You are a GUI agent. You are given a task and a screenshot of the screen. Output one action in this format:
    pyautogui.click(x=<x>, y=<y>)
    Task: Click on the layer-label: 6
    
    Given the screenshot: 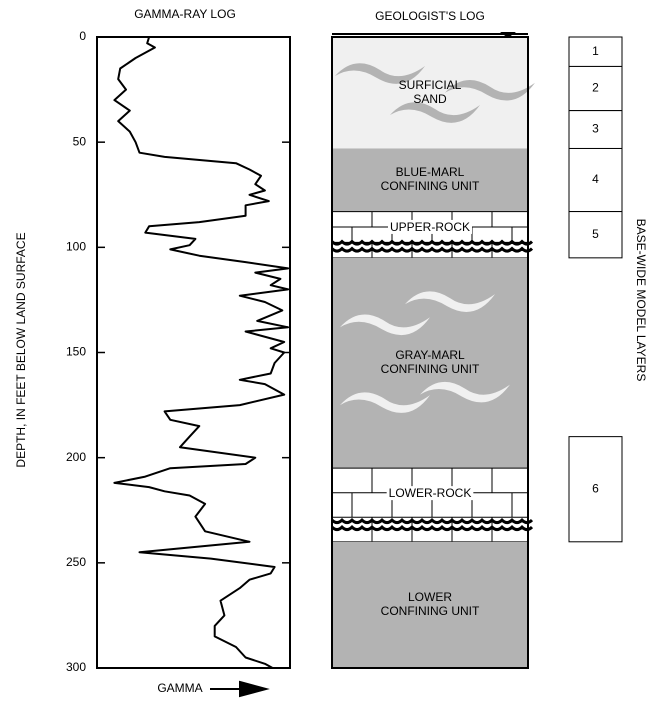 What is the action you would take?
    pyautogui.click(x=595, y=488)
    